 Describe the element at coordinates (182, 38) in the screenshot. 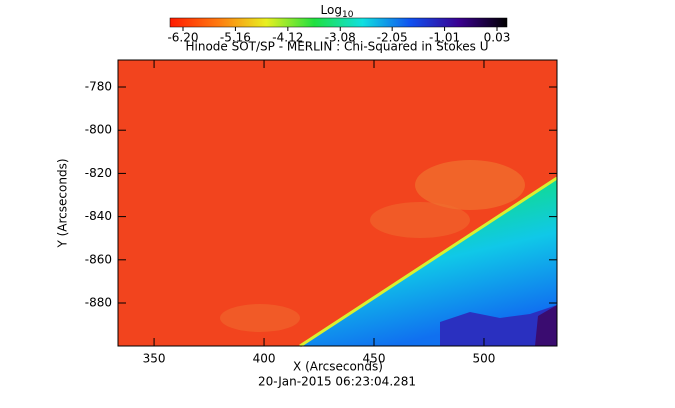

I see `colorbar-tick-label: -6.20` at that location.